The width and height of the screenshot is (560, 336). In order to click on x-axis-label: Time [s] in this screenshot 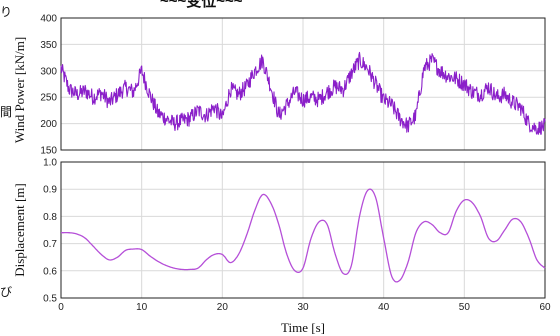, I will do `click(303, 327)`.